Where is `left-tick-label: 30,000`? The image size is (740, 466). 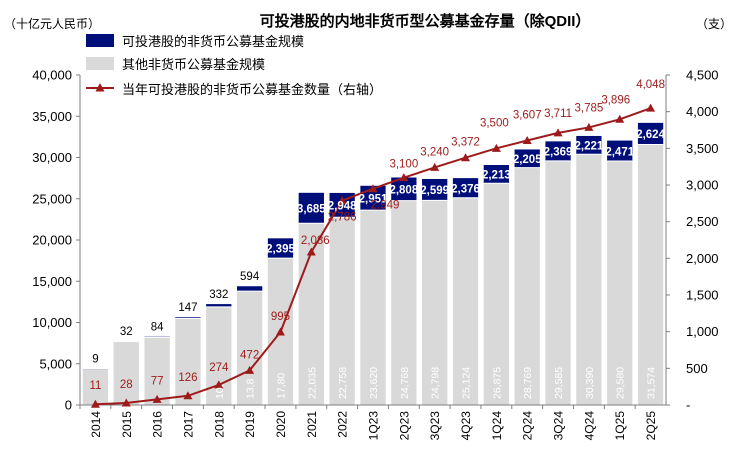 left-tick-label: 30,000 is located at coordinates (52, 157).